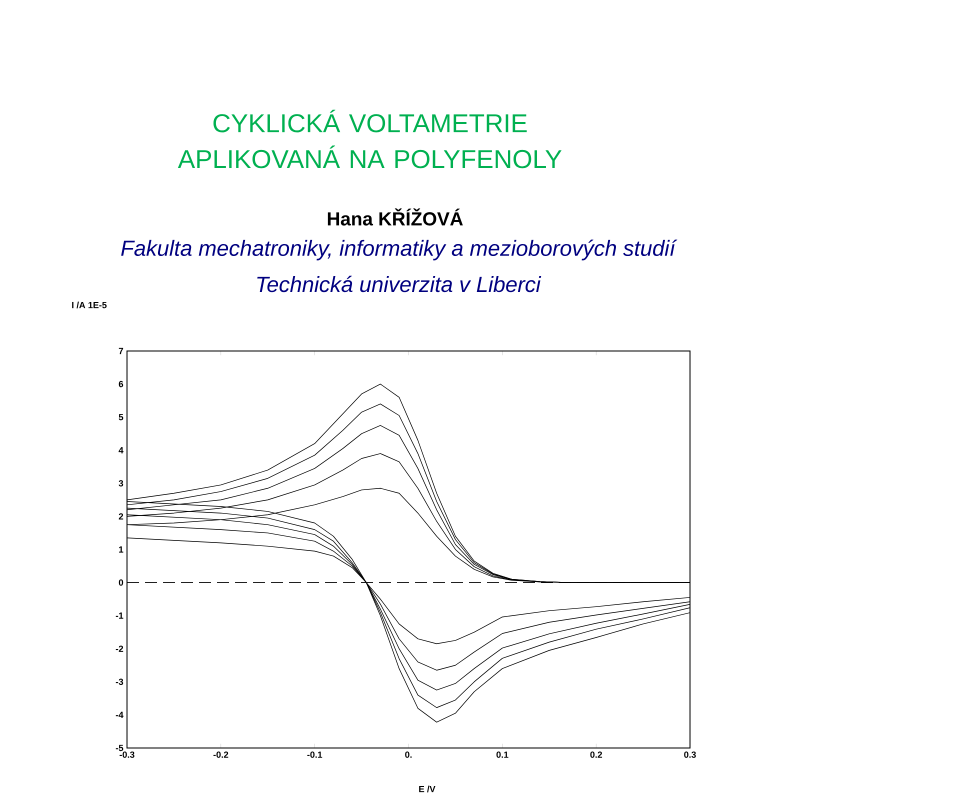  Describe the element at coordinates (121, 516) in the screenshot. I see `y-tick-label: 2` at that location.